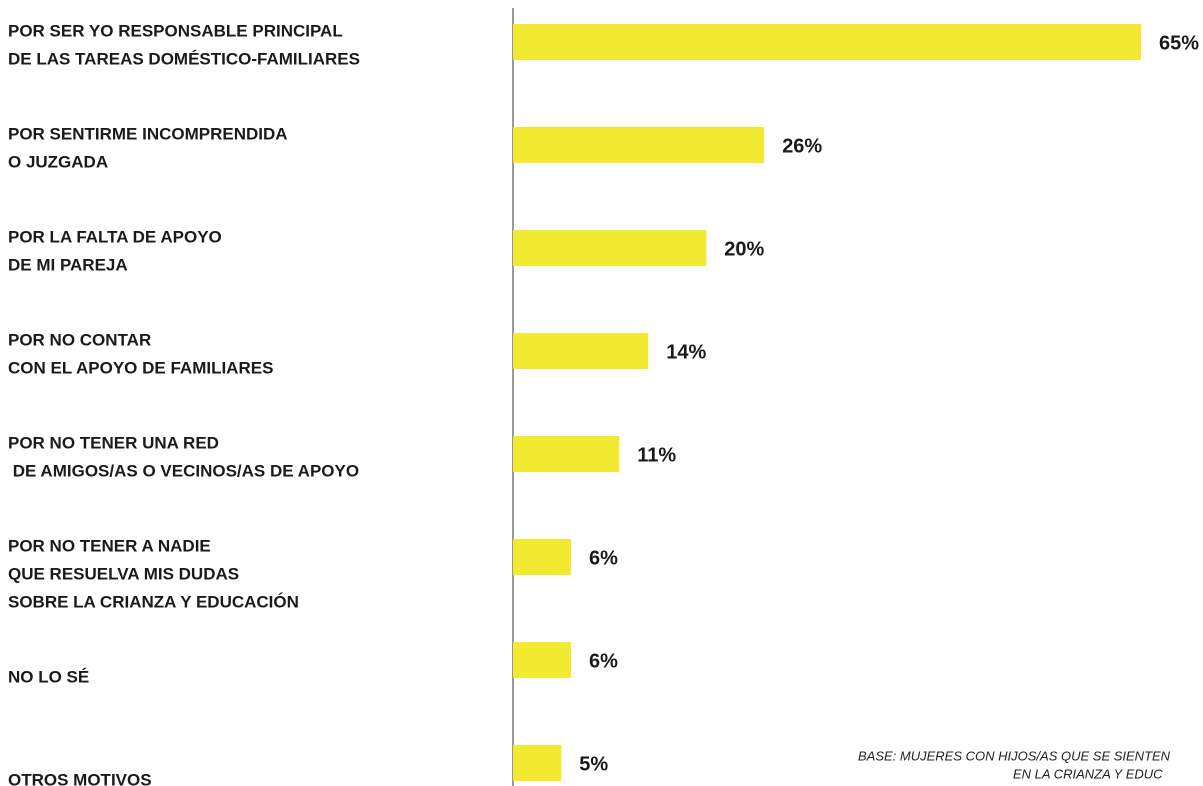  Describe the element at coordinates (183, 470) in the screenshot. I see `category-label: DE AMIGOS/AS O VECINOS/AS DE APOYO` at that location.